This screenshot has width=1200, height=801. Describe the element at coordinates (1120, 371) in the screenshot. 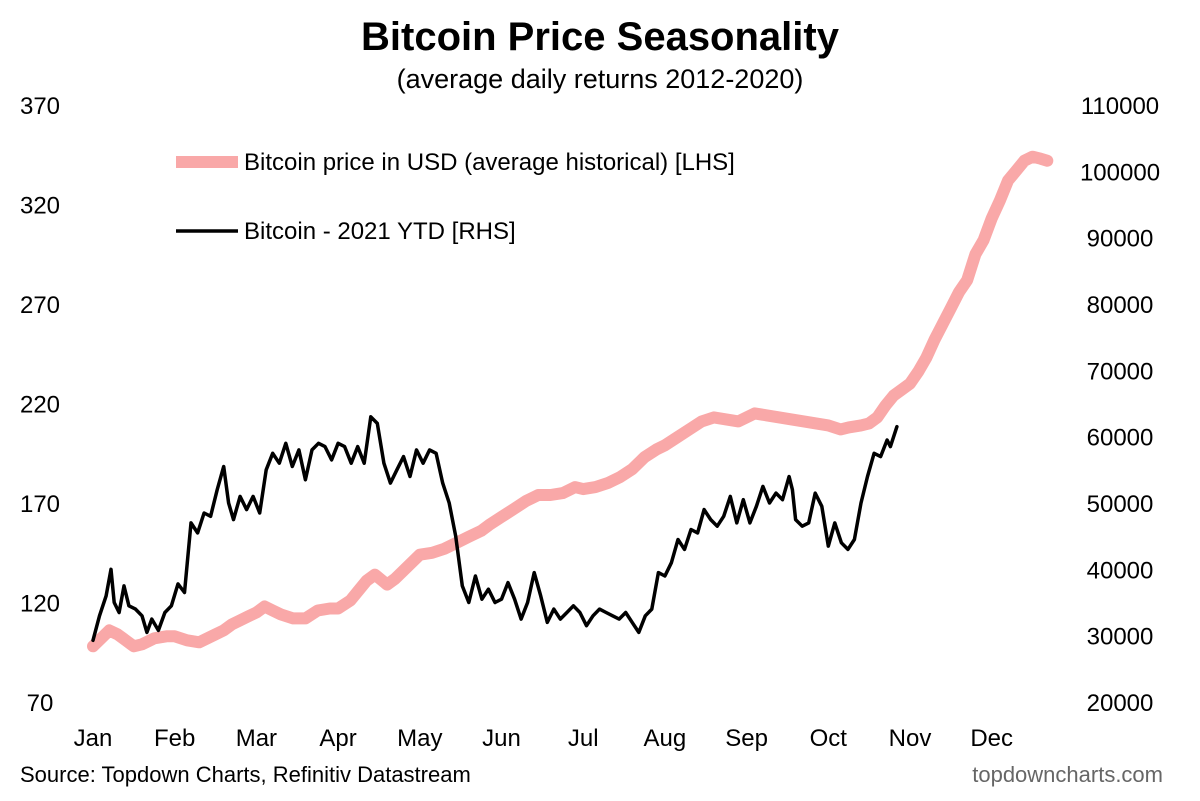

I see `right-tick-label: 70000` at that location.